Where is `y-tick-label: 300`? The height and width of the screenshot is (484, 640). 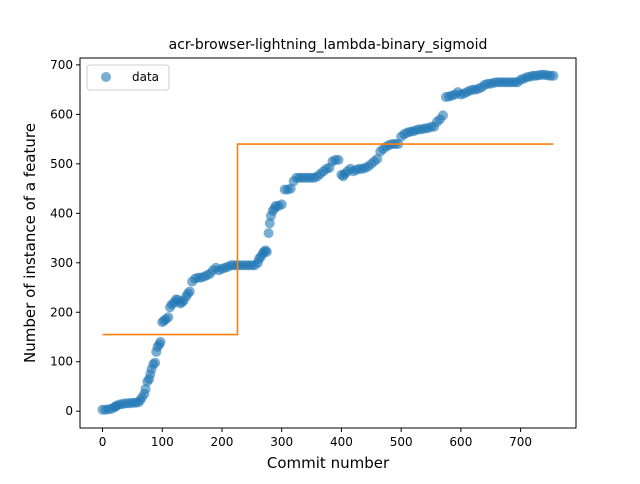
y-tick-label: 300 is located at coordinates (61, 263).